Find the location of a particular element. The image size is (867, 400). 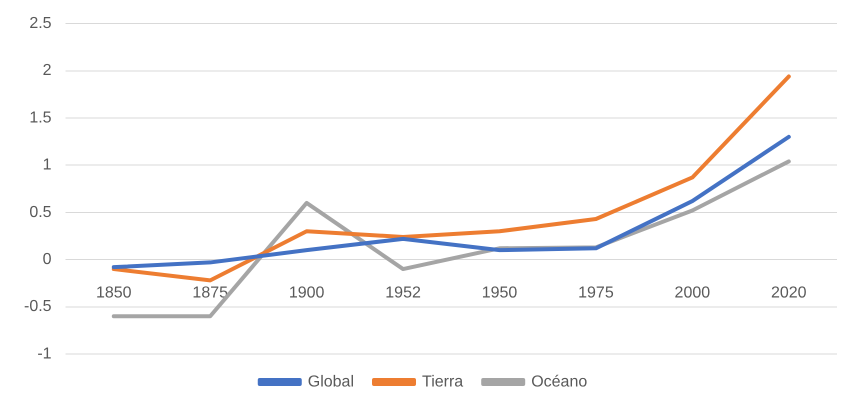

legend-label: Océano is located at coordinates (559, 381).